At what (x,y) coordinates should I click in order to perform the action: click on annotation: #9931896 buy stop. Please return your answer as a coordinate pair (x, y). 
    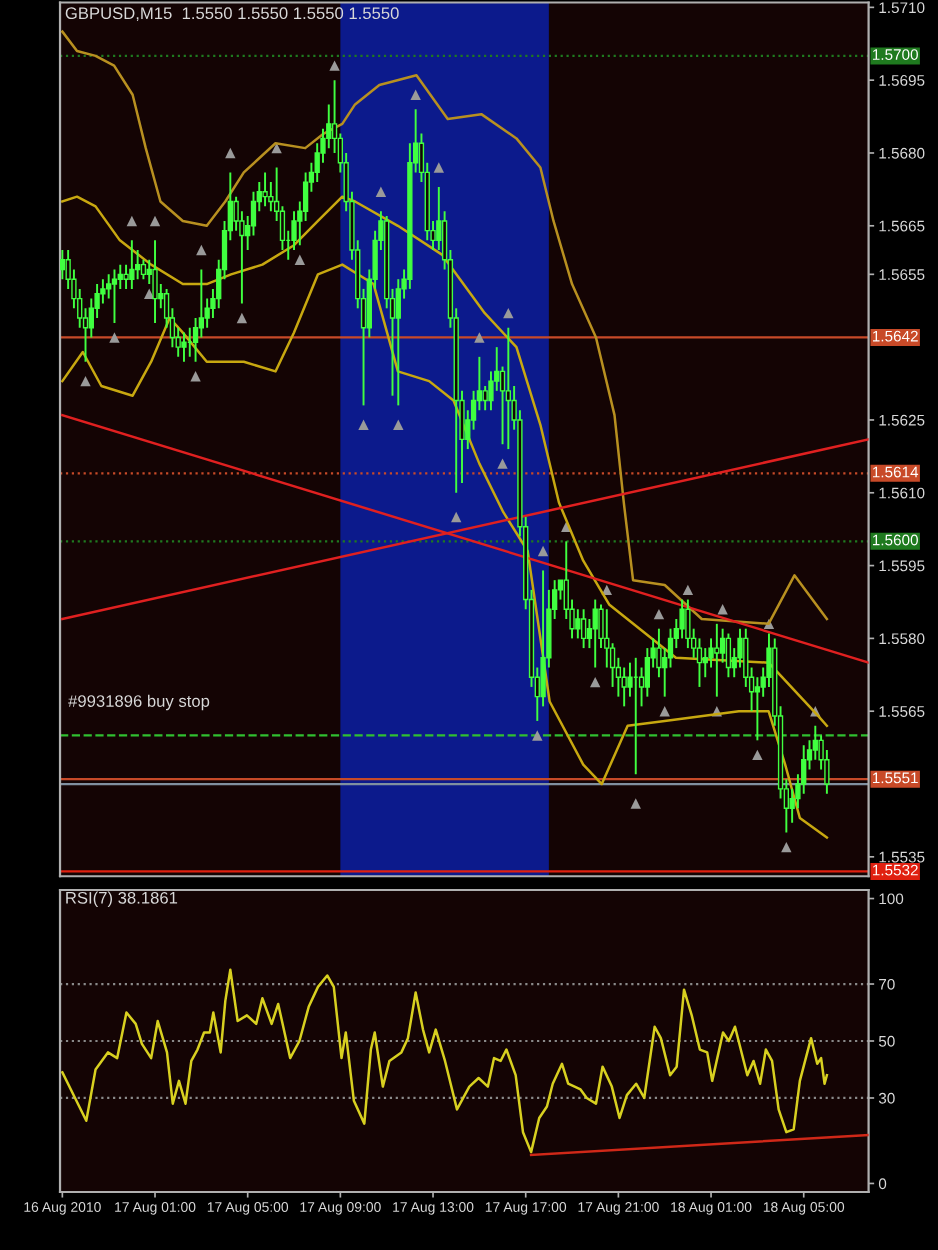
    Looking at the image, I should click on (139, 702).